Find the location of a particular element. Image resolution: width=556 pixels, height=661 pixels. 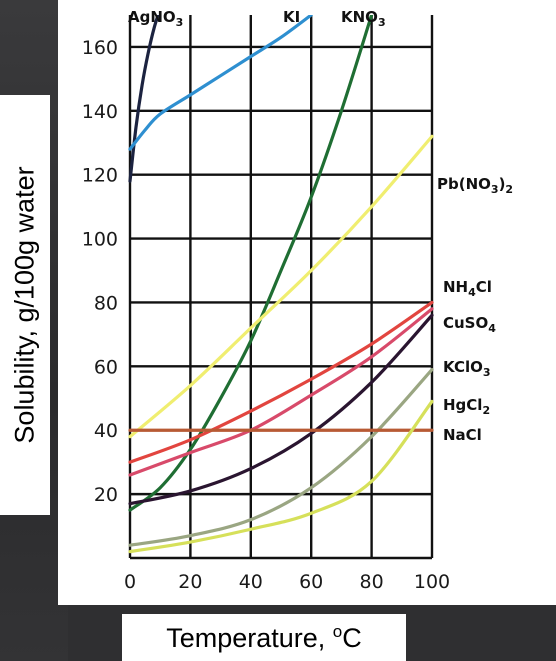

x-tick-label: 100 is located at coordinates (432, 582).